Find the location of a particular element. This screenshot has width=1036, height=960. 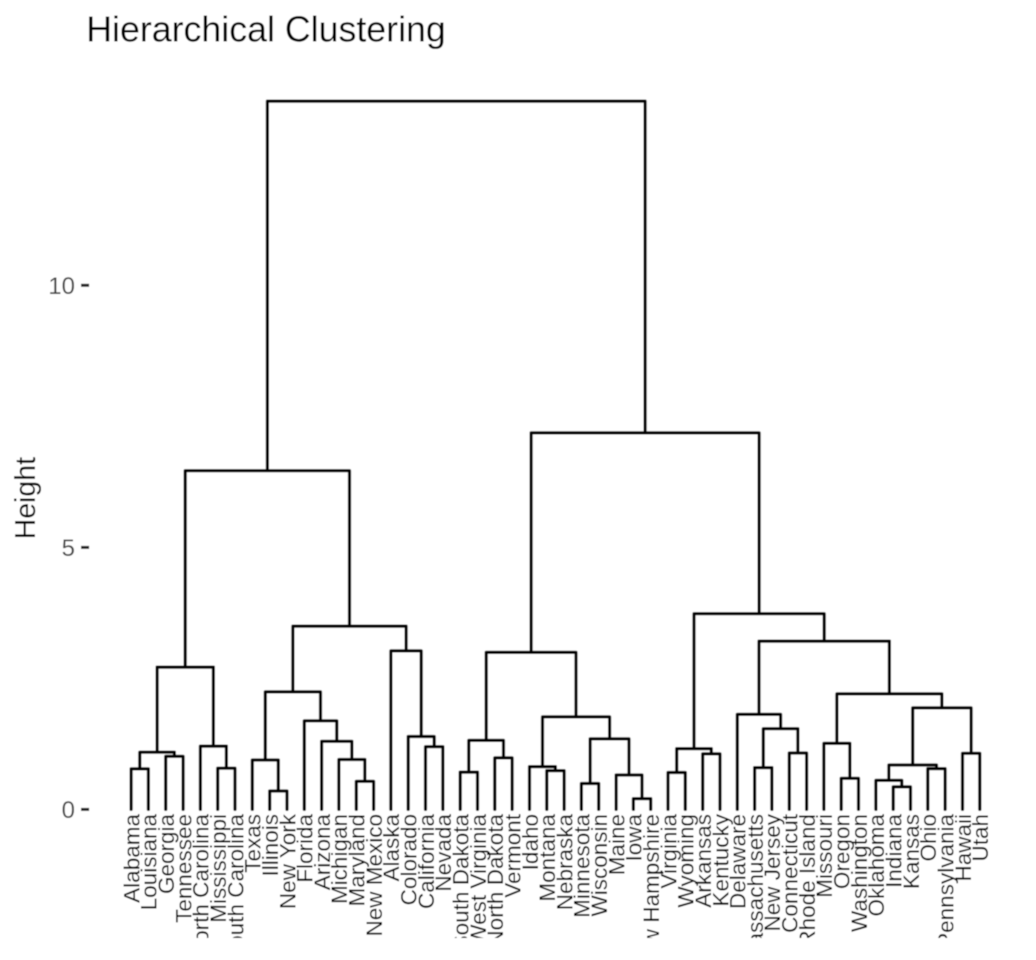

svg-text: Montana is located at coordinates (547, 858).